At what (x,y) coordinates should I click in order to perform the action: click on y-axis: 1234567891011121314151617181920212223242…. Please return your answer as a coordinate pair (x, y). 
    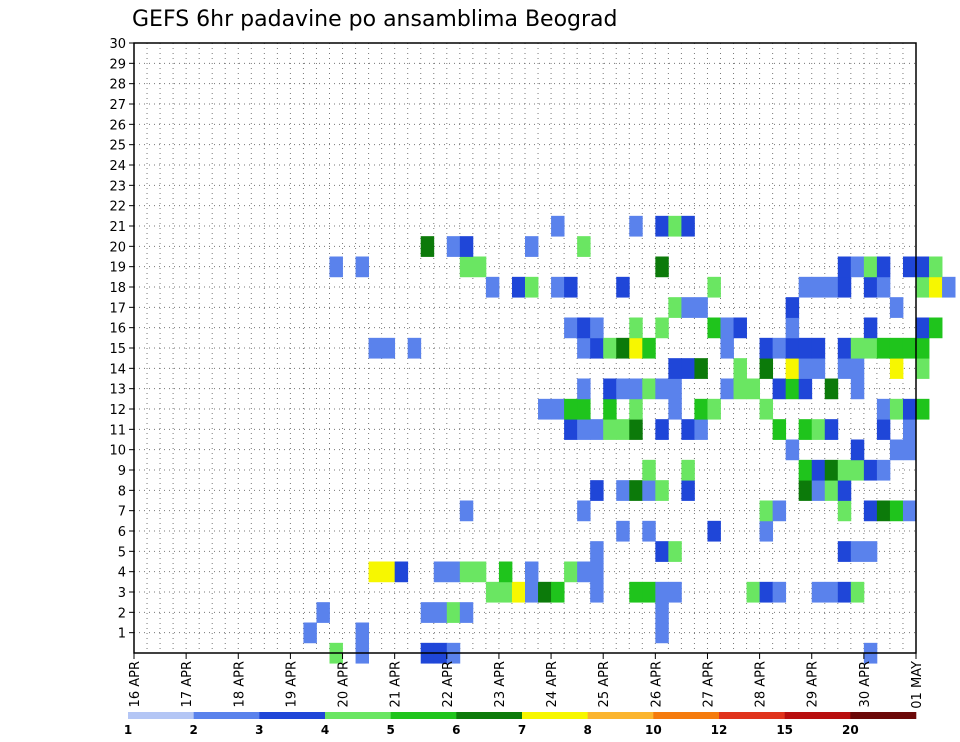
    Looking at the image, I should click on (121, 339).